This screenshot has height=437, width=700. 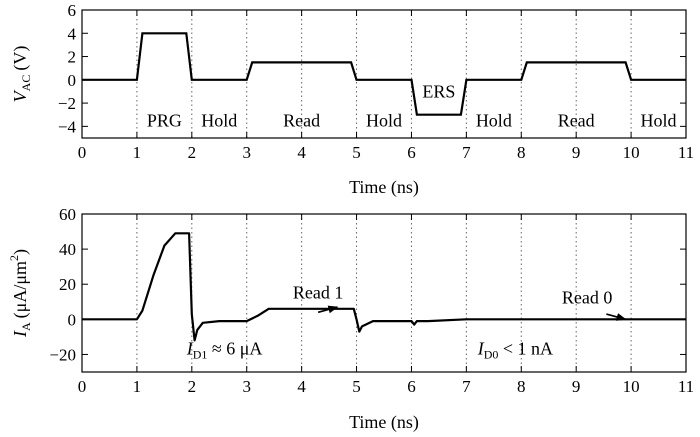 I want to click on bottom-y-axis-unit: (μA/μm, so click(x=20, y=289).